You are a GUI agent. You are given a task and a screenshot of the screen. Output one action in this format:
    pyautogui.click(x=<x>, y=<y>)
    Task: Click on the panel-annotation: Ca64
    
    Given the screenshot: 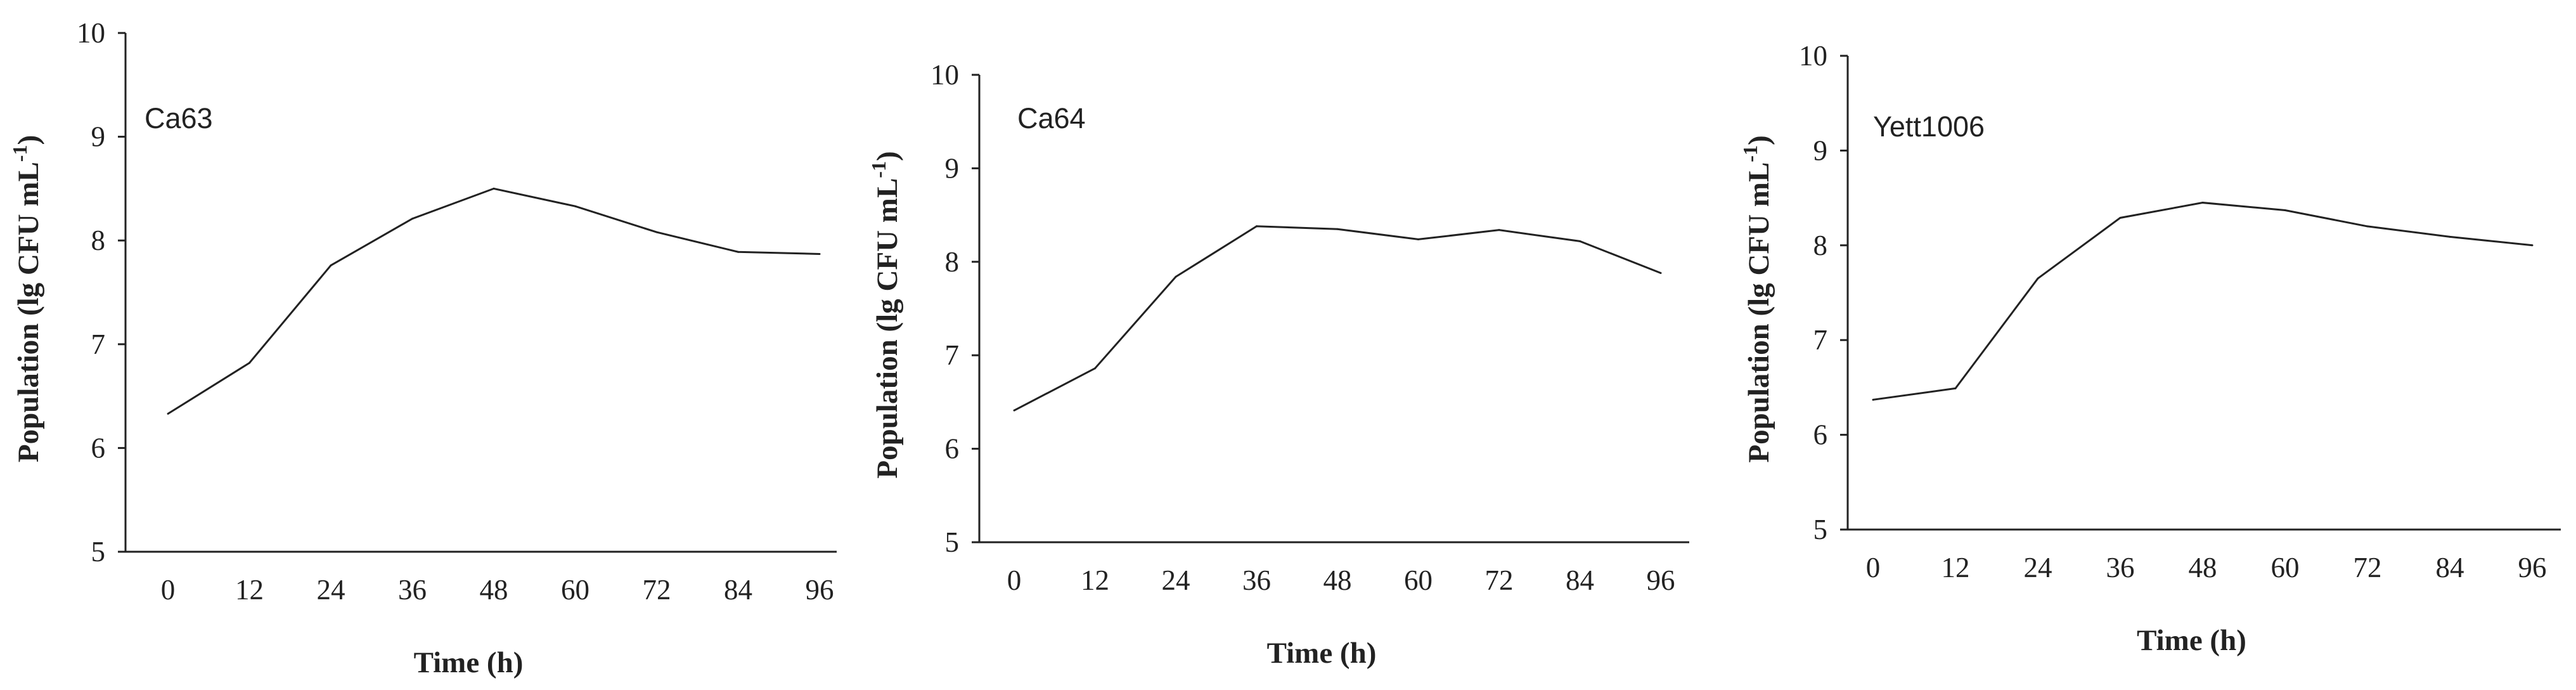 What is the action you would take?
    pyautogui.click(x=1051, y=118)
    